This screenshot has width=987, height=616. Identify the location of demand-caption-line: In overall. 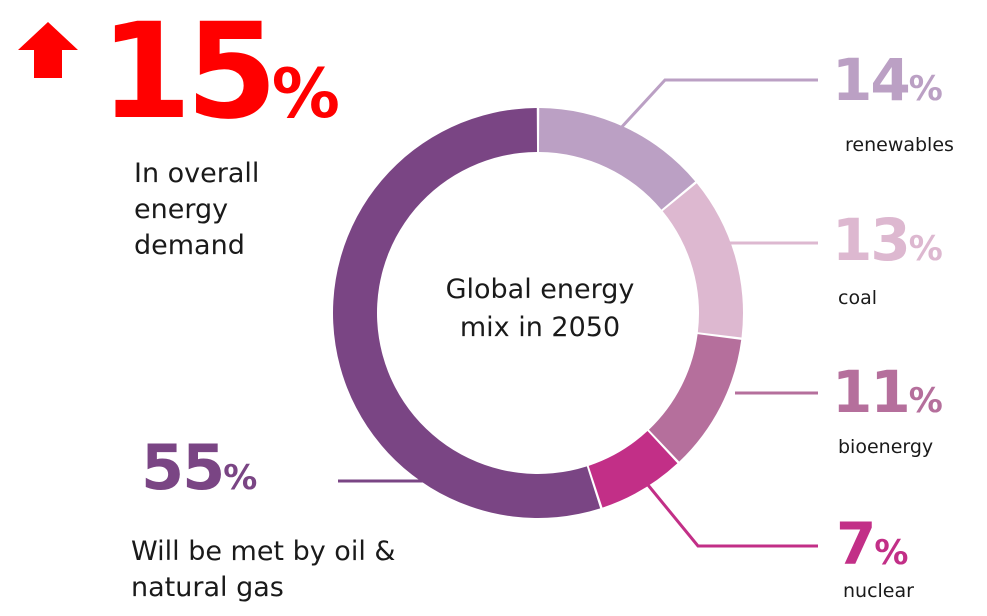
(197, 173).